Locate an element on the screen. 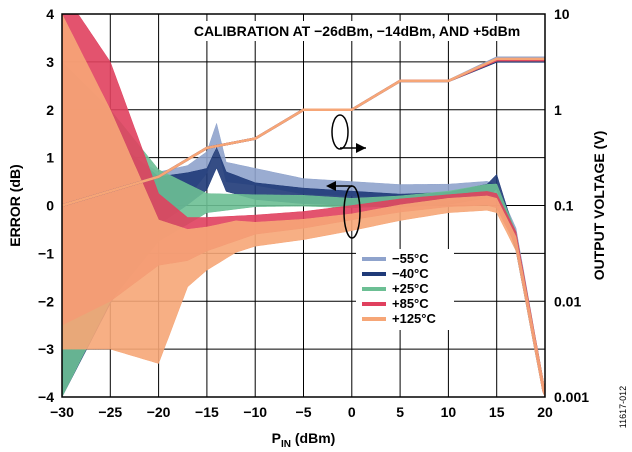 The height and width of the screenshot is (452, 632). x-axis-label: PIN (dBm) is located at coordinates (304, 440).